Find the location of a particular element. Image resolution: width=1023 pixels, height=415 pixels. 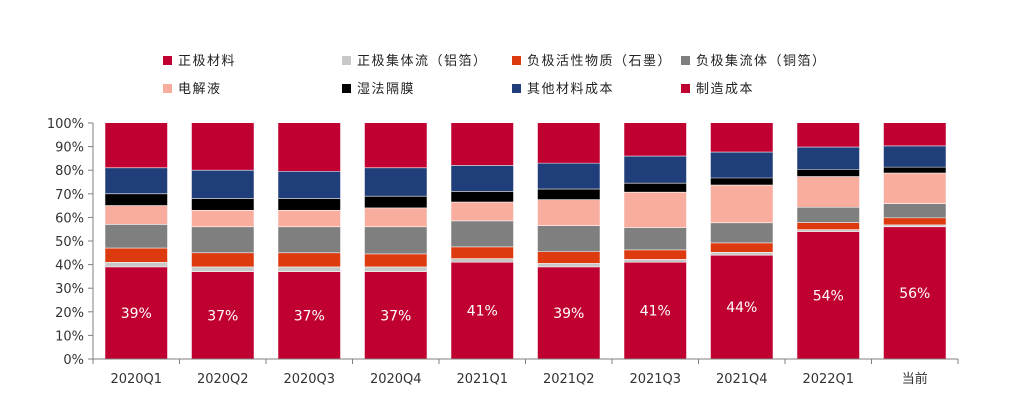

y-tick-label: 90% is located at coordinates (69, 148).